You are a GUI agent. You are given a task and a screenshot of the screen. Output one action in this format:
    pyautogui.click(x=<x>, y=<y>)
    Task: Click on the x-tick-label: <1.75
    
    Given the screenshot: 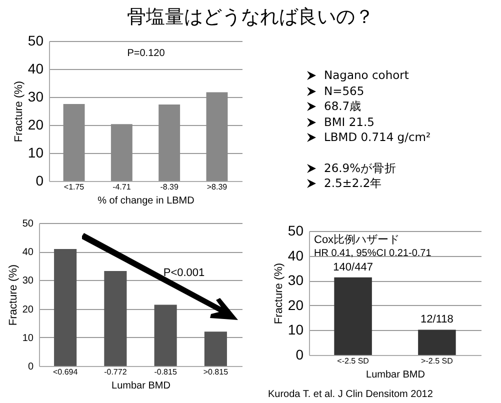 What is the action you would take?
    pyautogui.click(x=74, y=187)
    